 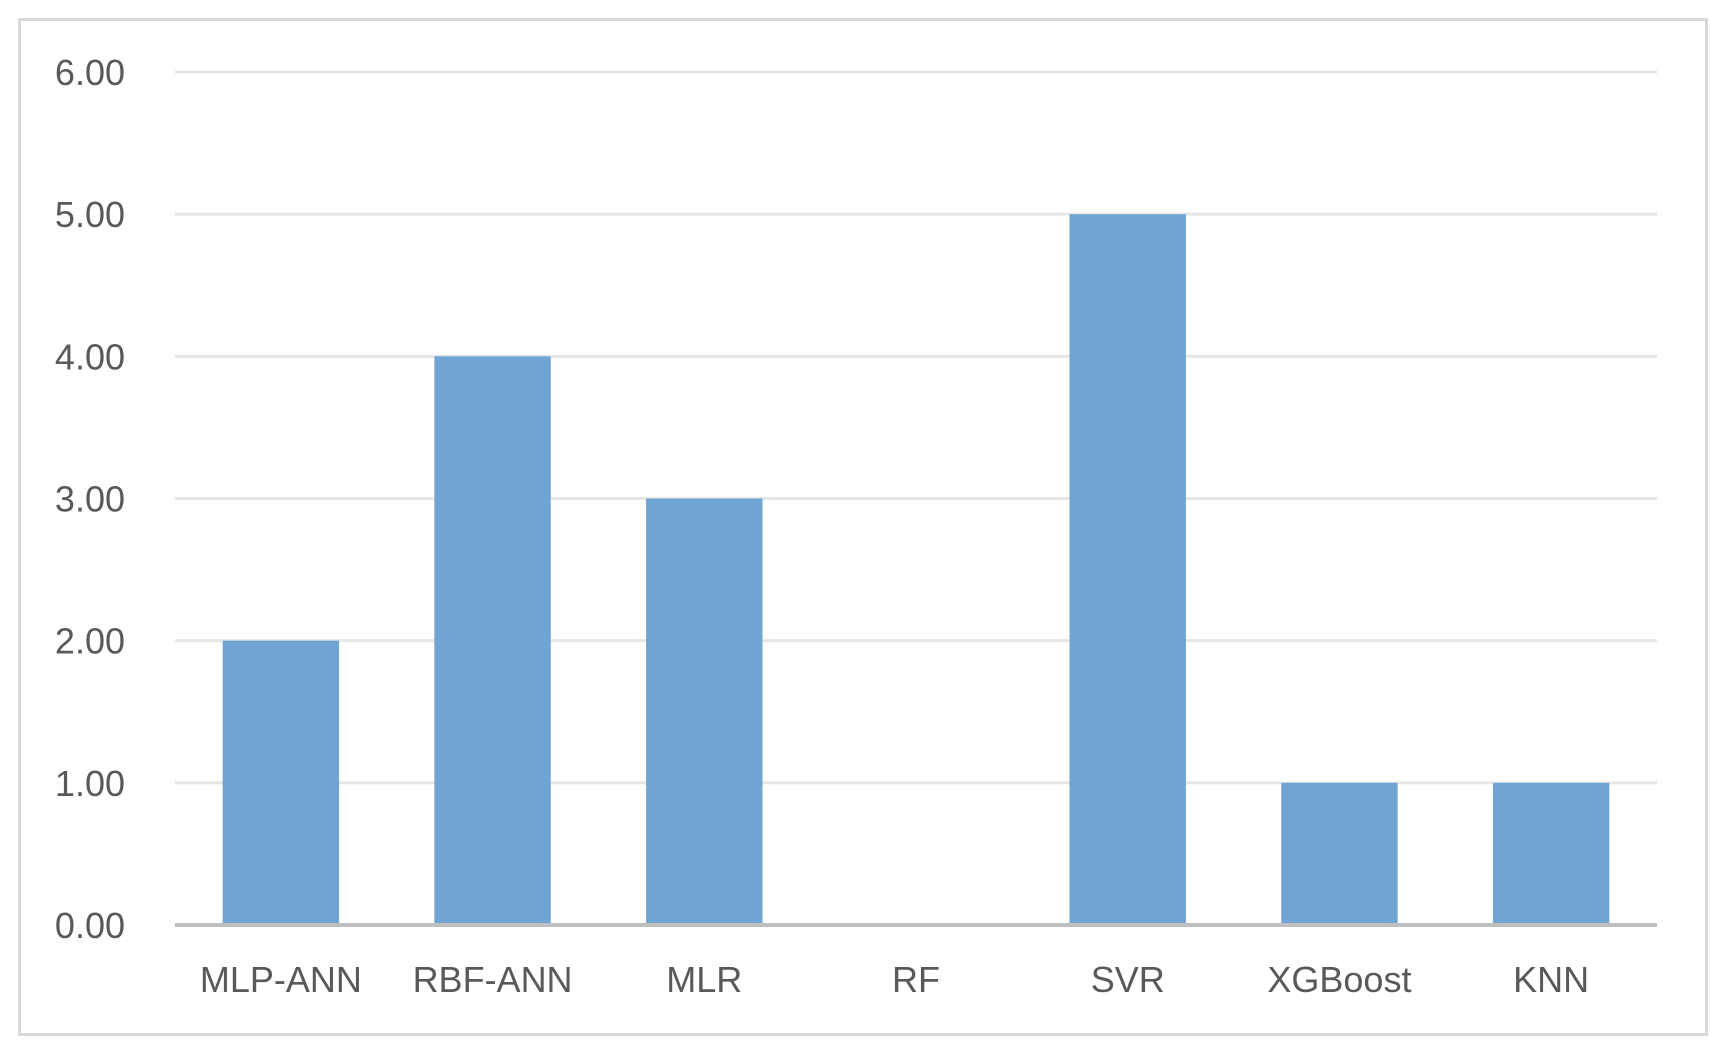 What do you see at coordinates (90, 641) in the screenshot?
I see `y-tick-label: 2.00` at bounding box center [90, 641].